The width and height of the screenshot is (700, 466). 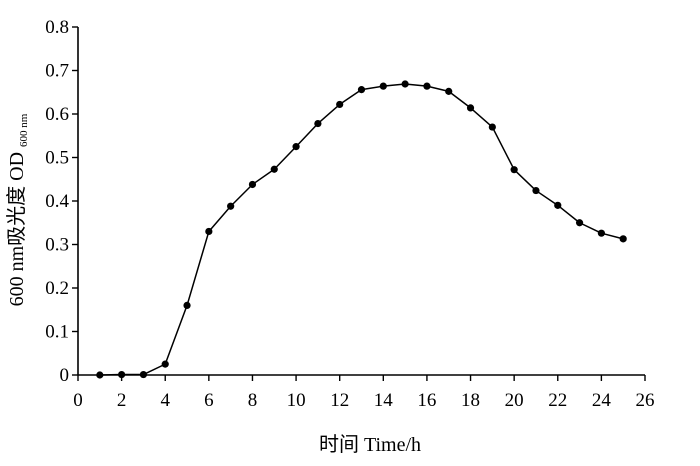 I want to click on x-tick-label: 16, so click(x=426, y=400).